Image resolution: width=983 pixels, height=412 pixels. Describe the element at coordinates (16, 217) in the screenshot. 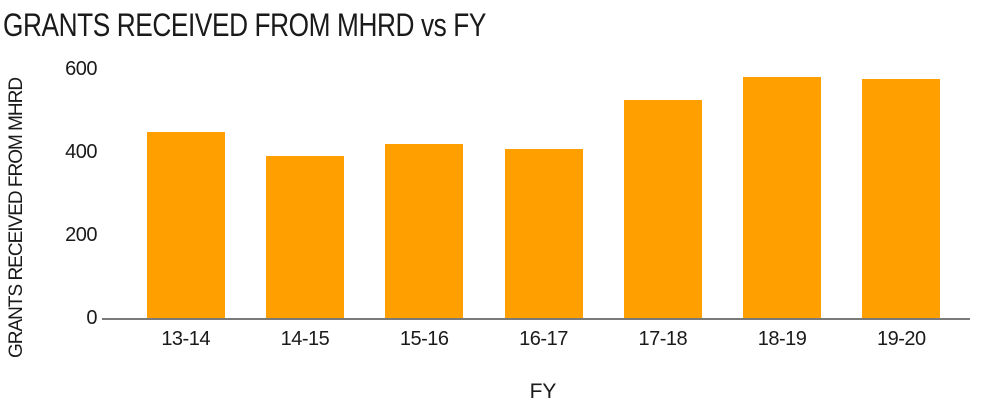

I see `y-axis-label: GRANTS RECEIVED FROM MHRD` at that location.